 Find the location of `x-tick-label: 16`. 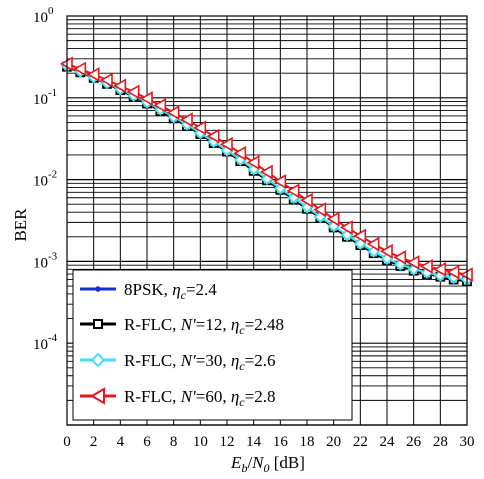

x-tick-label: 16 is located at coordinates (281, 442).